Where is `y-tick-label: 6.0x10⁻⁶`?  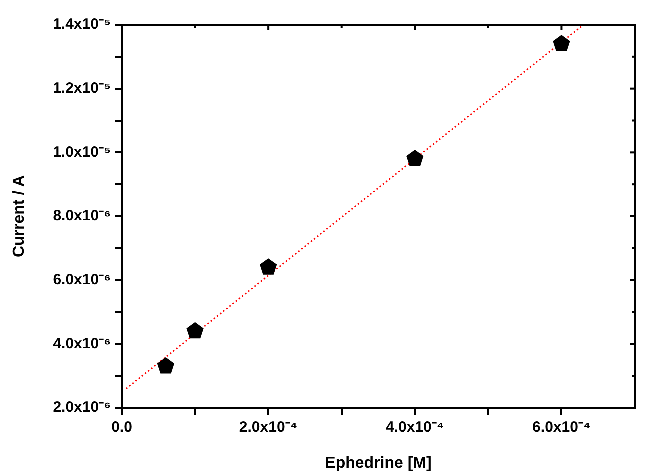
y-tick-label: 6.0x10⁻⁶ is located at coordinates (82, 279).